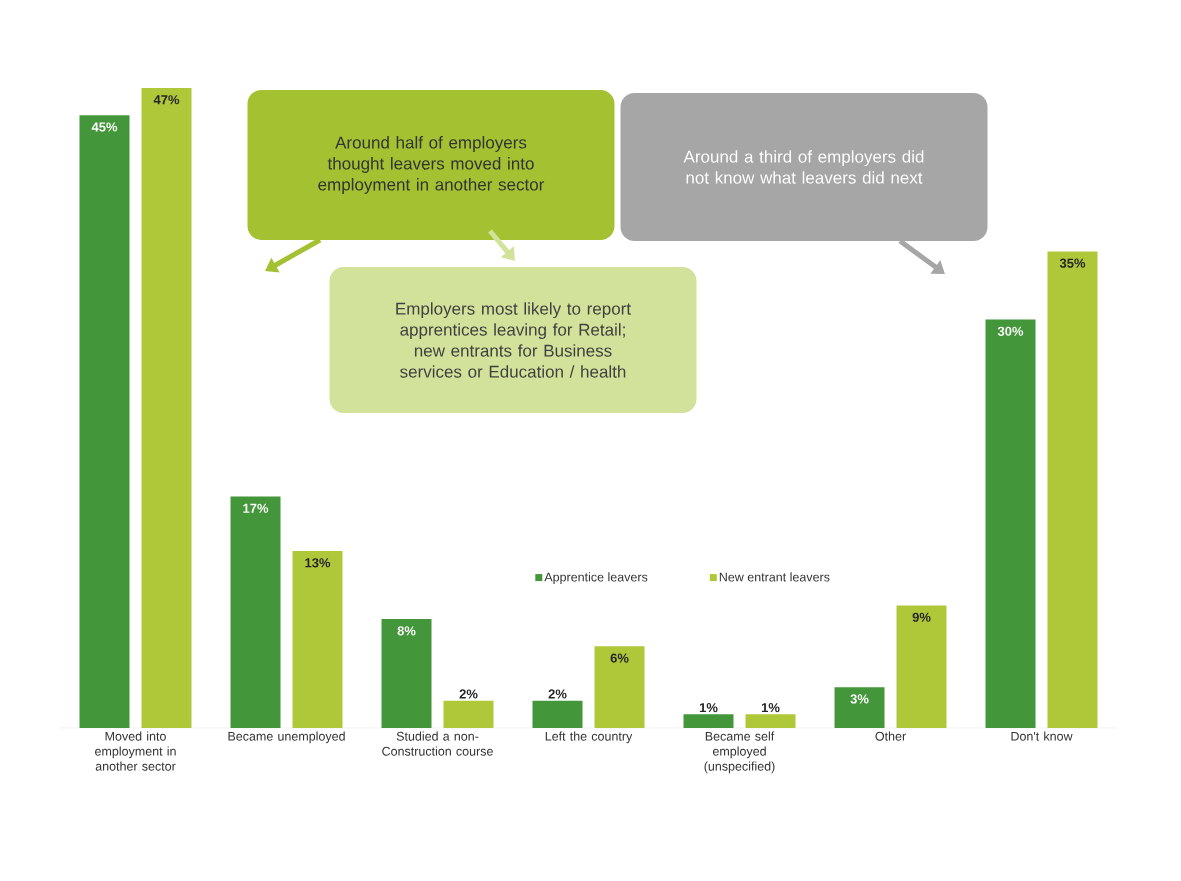  What do you see at coordinates (135, 751) in the screenshot?
I see `x-tick-label: Moved into employment in another sector` at bounding box center [135, 751].